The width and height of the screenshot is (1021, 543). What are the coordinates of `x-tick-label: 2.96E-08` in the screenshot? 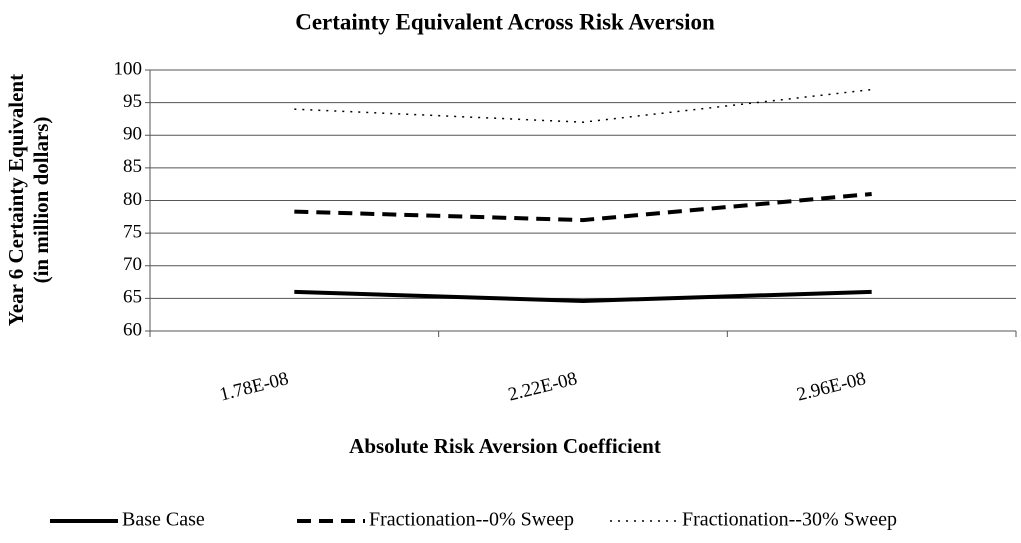 It's located at (831, 386).